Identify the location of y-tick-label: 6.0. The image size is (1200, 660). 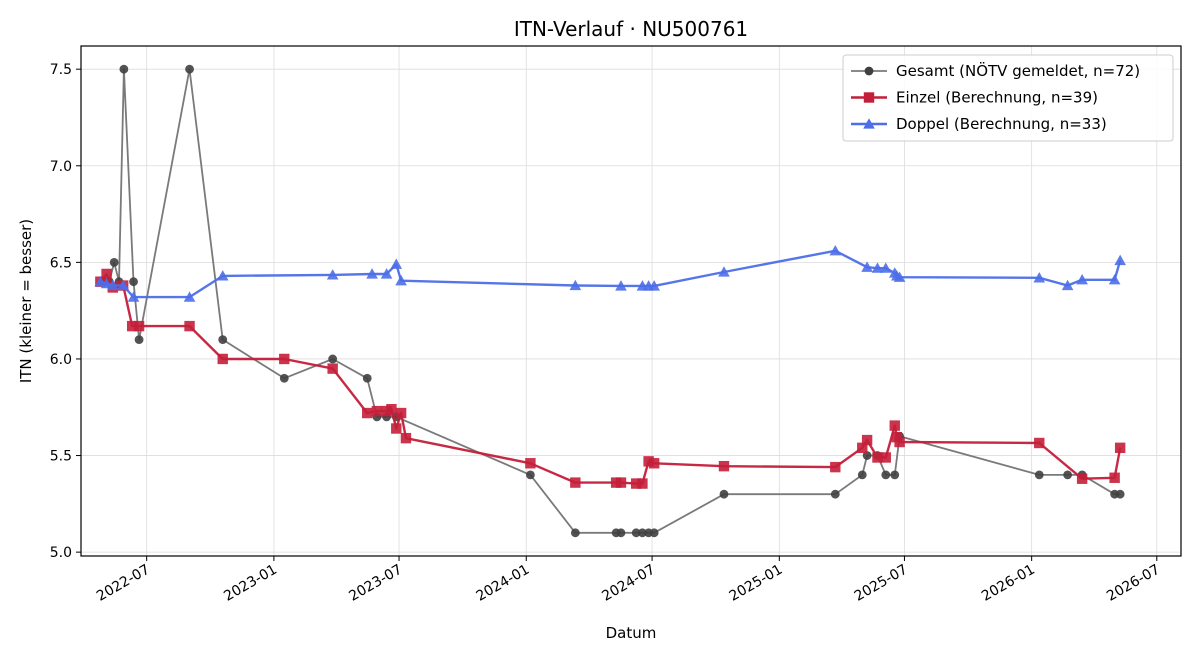
(61, 360).